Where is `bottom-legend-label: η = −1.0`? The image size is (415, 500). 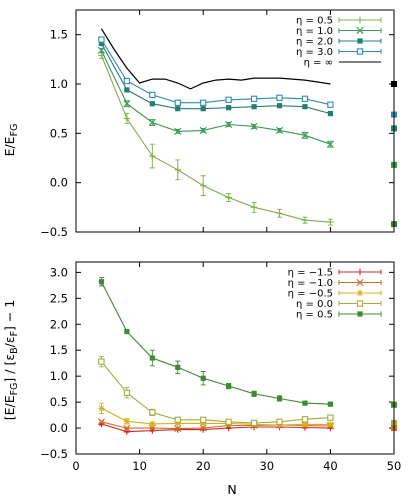 bottom-legend-label: η = −1.0 is located at coordinates (310, 283).